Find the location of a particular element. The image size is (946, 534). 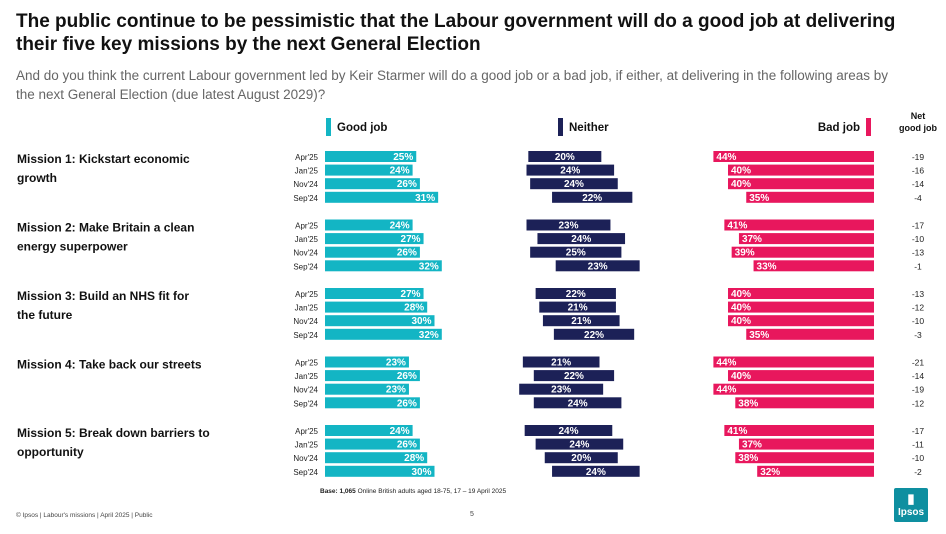

neither-value-label: 21% is located at coordinates (561, 363).